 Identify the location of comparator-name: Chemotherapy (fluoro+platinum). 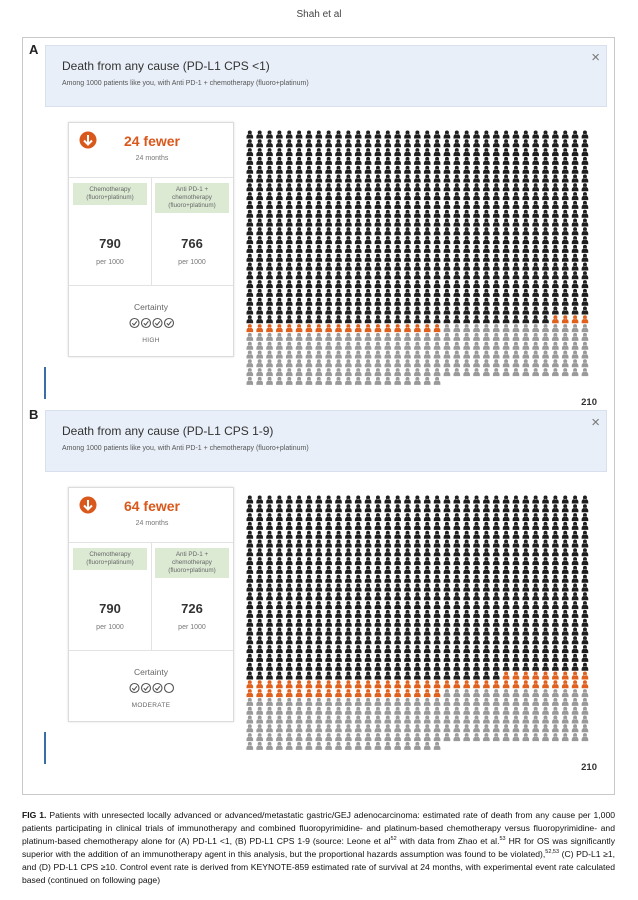
(110, 194).